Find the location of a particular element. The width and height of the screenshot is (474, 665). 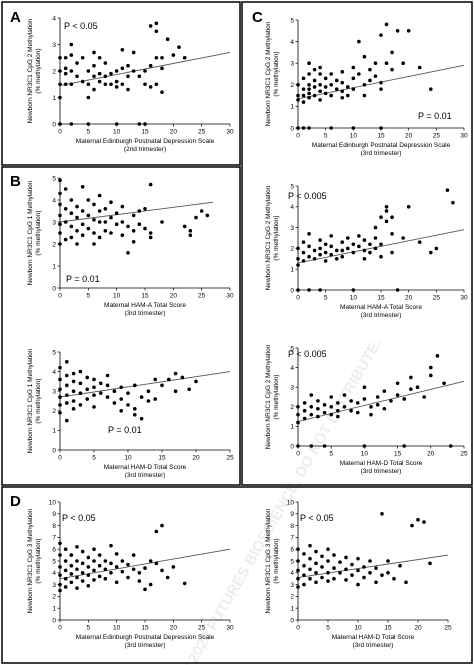

section-letter-c: C is located at coordinates (257, 17).